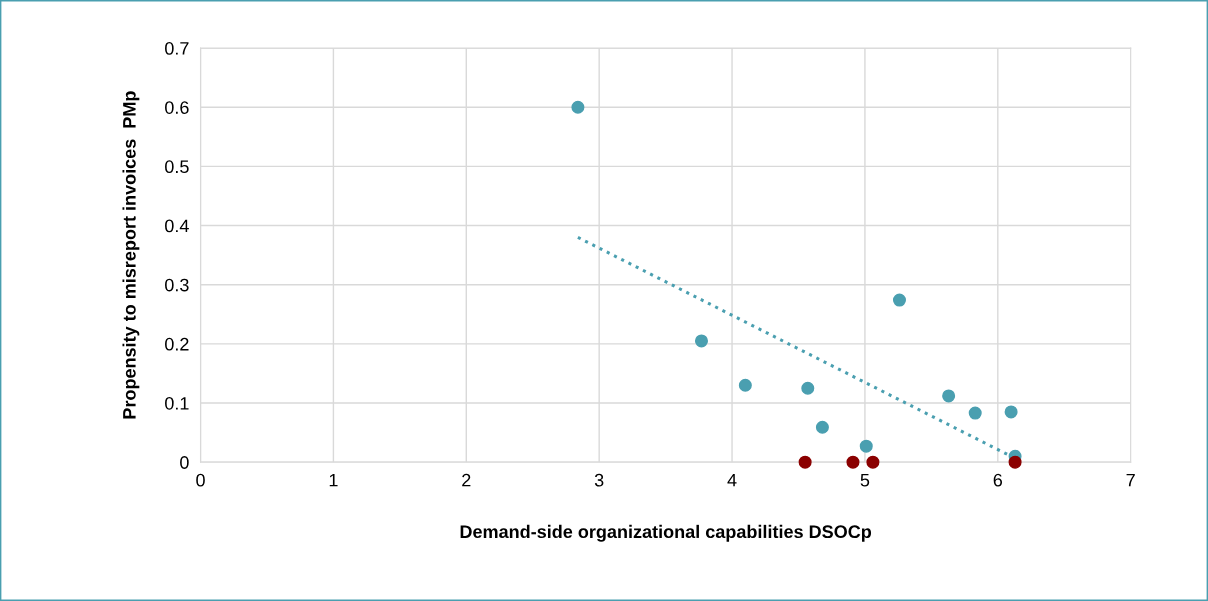 The width and height of the screenshot is (1208, 601). Describe the element at coordinates (177, 48) in the screenshot. I see `y-tick-label: 0.7` at that location.